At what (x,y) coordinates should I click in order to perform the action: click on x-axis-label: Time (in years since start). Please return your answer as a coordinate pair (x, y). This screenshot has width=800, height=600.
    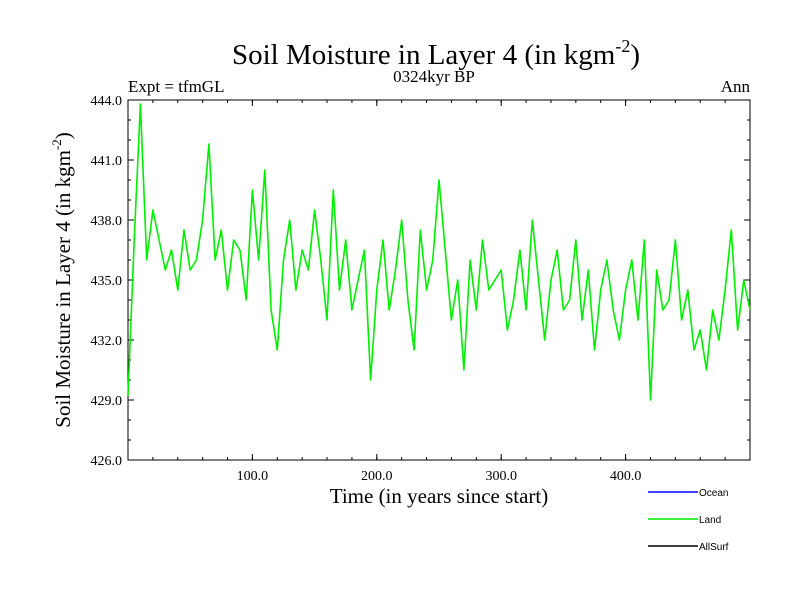
    Looking at the image, I should click on (439, 496).